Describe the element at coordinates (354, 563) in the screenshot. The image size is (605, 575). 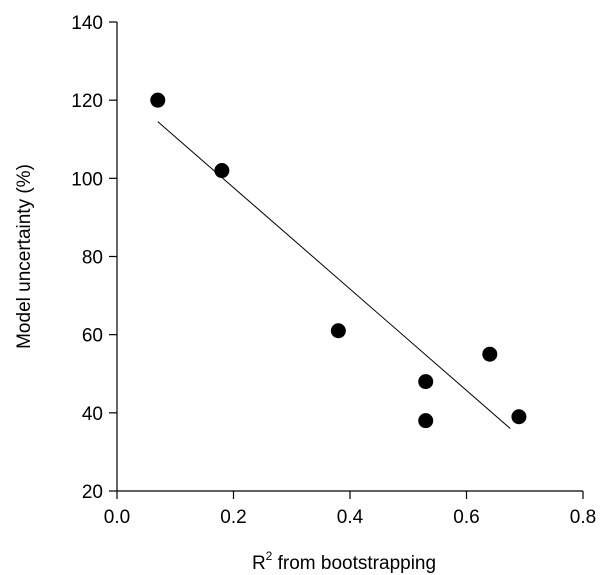
I see `x-axis-title-rest: from bootstrapping` at that location.